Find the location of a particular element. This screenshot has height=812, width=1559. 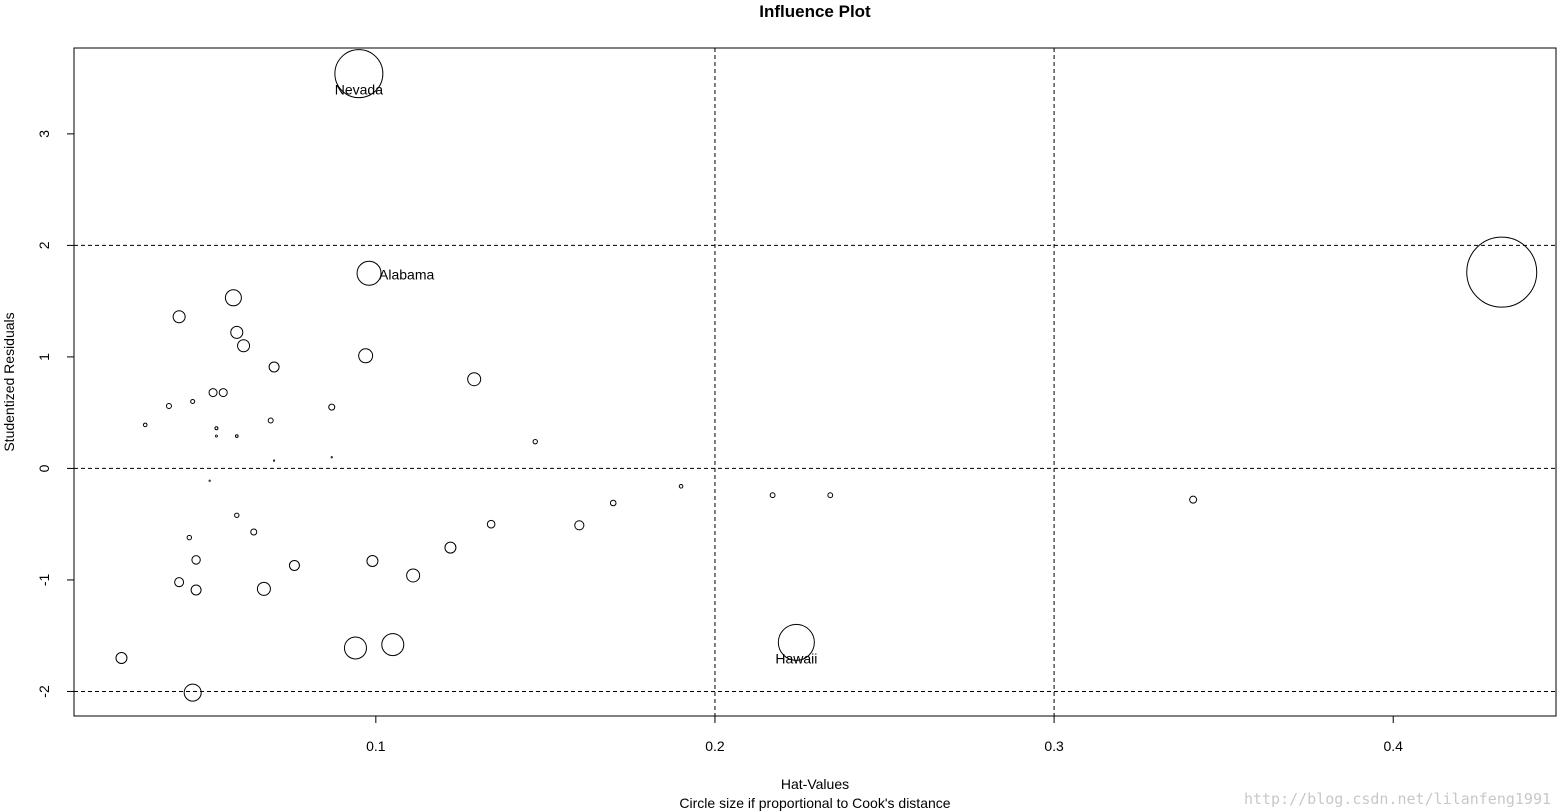

y-axis-label: Studentized Residuals is located at coordinates (9, 381).